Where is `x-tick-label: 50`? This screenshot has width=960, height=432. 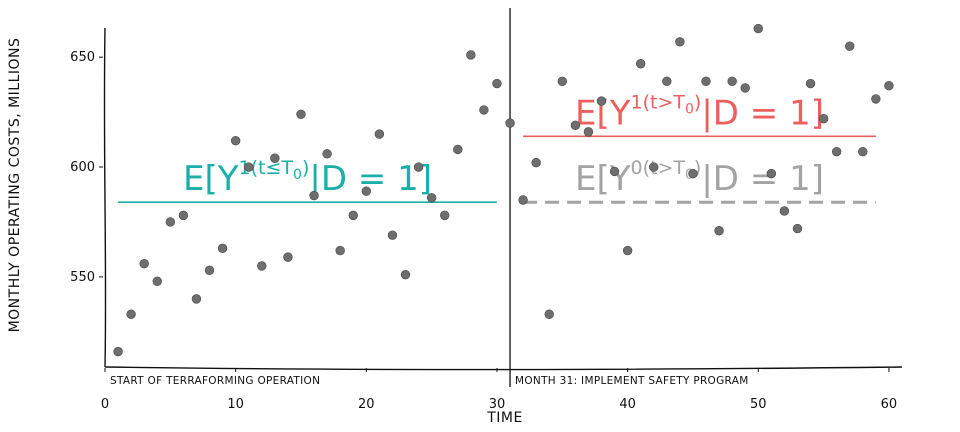 x-tick-label: 50 is located at coordinates (758, 404).